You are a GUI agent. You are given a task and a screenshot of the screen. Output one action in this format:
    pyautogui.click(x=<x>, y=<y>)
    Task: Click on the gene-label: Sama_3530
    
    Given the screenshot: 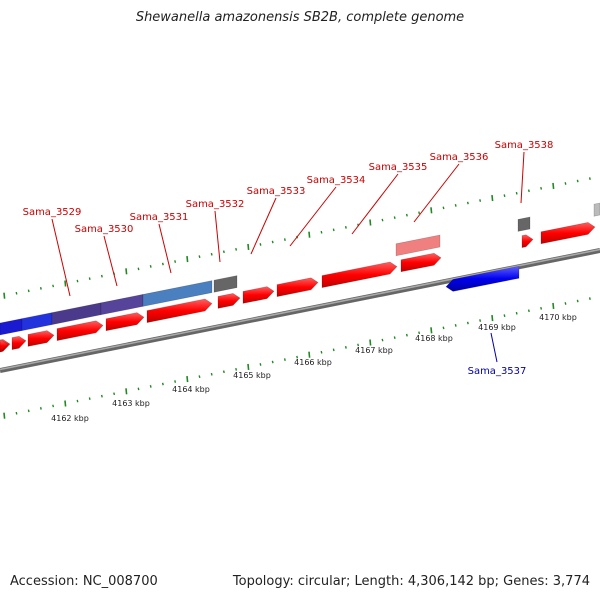 What is the action you would take?
    pyautogui.click(x=104, y=229)
    